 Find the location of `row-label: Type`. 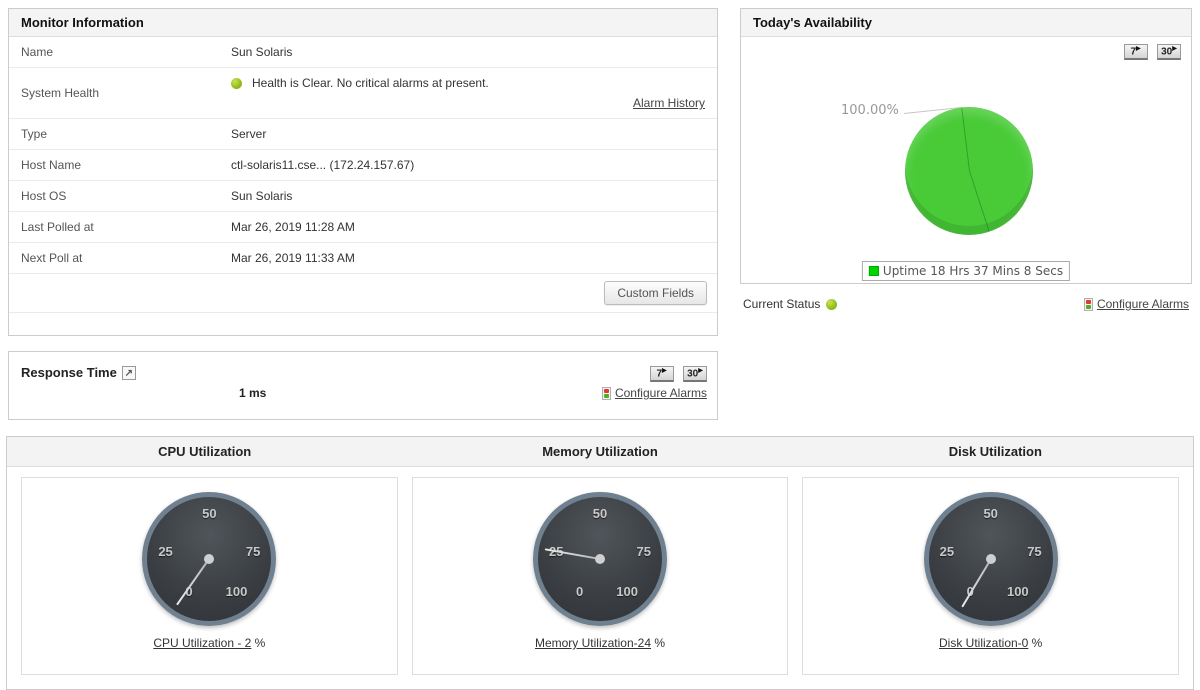

row-label: Type is located at coordinates (34, 134).